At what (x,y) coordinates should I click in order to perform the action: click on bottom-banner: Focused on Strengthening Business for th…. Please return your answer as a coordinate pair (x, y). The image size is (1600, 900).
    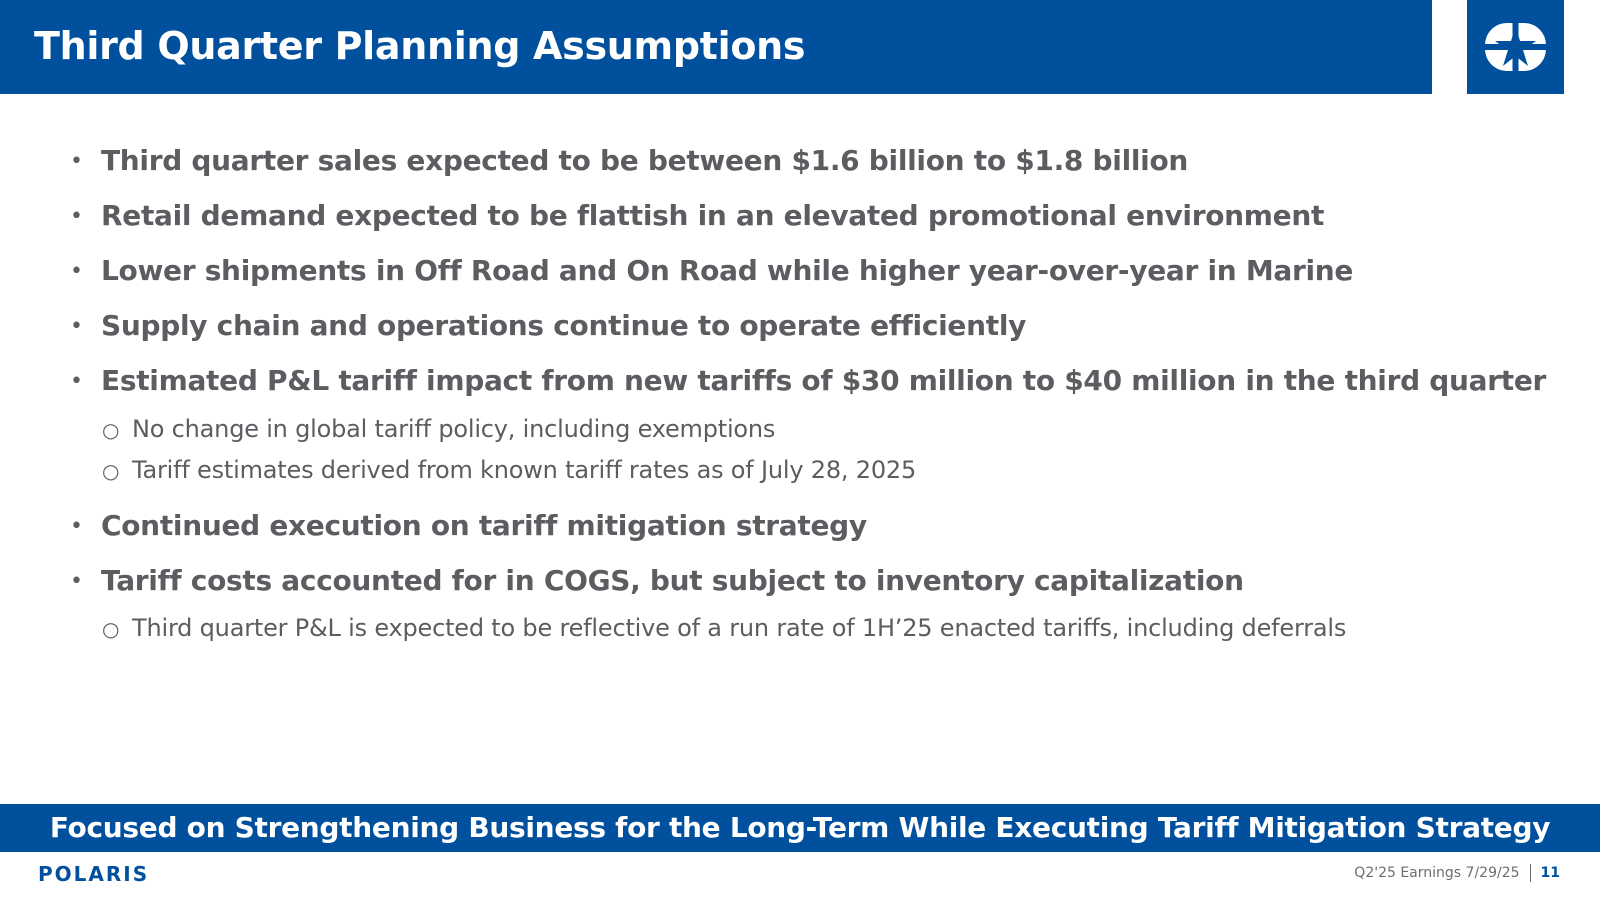
    Looking at the image, I should click on (800, 828).